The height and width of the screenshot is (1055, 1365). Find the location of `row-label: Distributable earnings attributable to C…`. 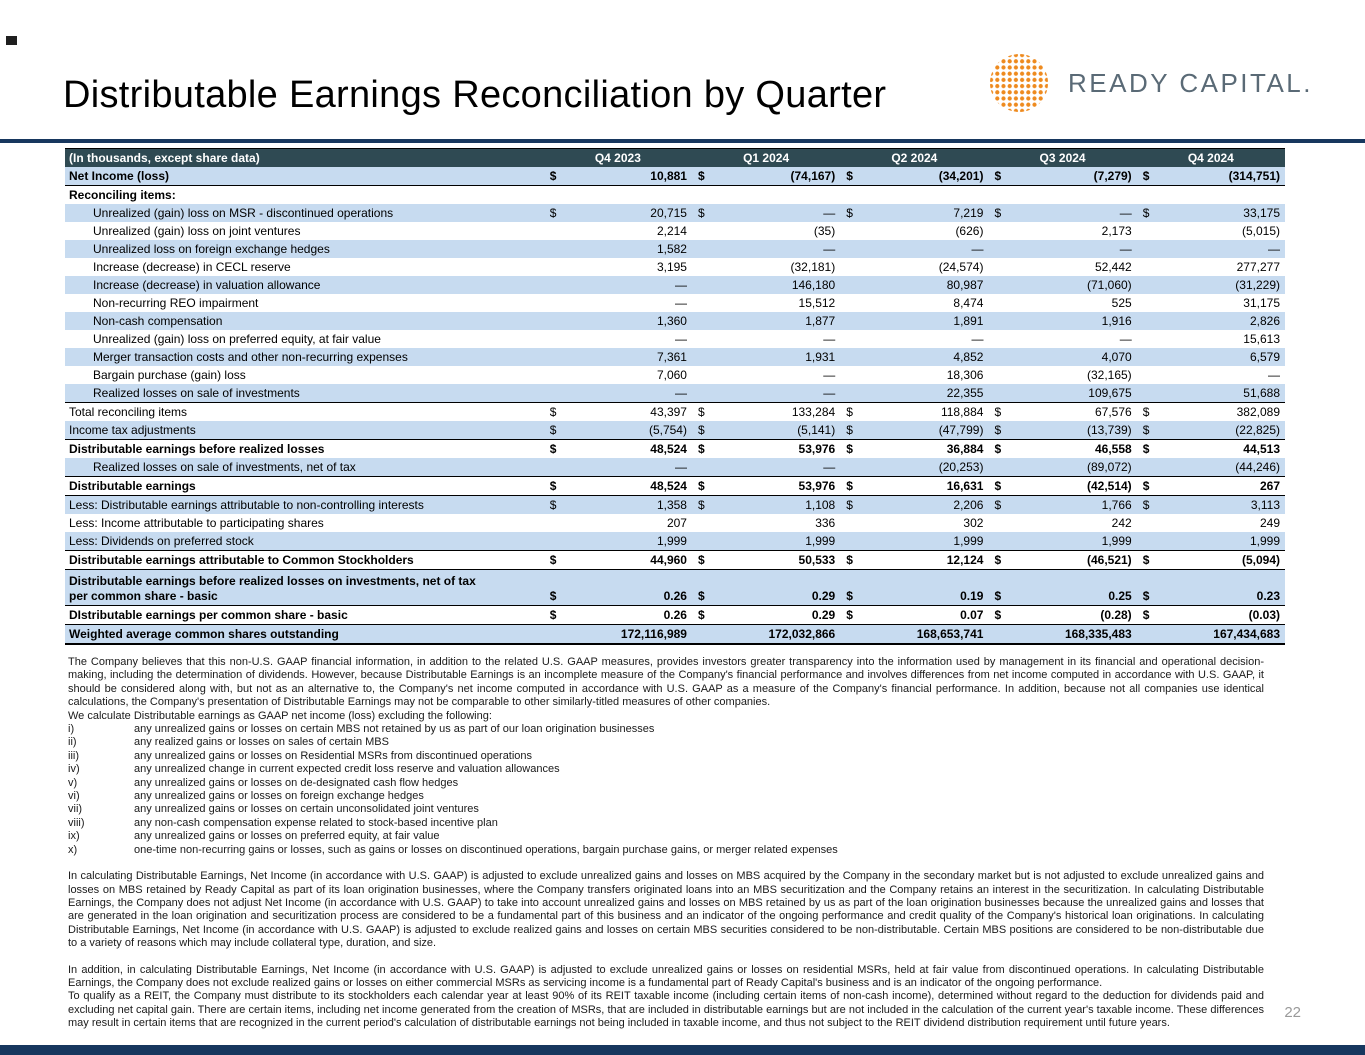

row-label: Distributable earnings attributable to C… is located at coordinates (304, 560).